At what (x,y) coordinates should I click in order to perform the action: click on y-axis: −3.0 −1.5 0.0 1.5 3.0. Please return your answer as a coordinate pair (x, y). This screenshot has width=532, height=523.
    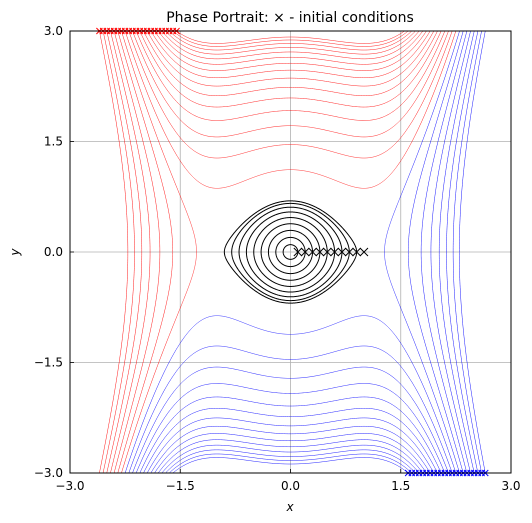
    Looking at the image, I should click on (54, 252).